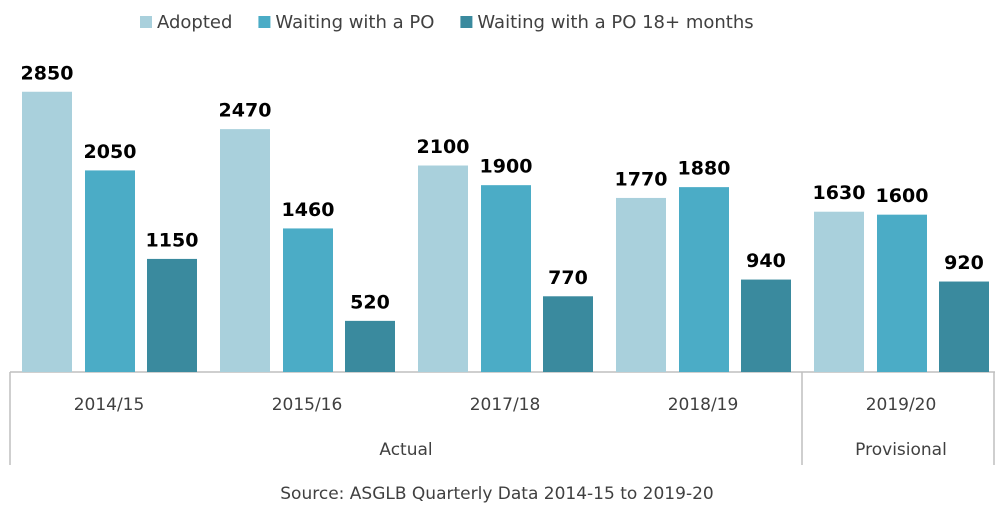  Describe the element at coordinates (47, 73) in the screenshot. I see `value-label: 2850` at that location.